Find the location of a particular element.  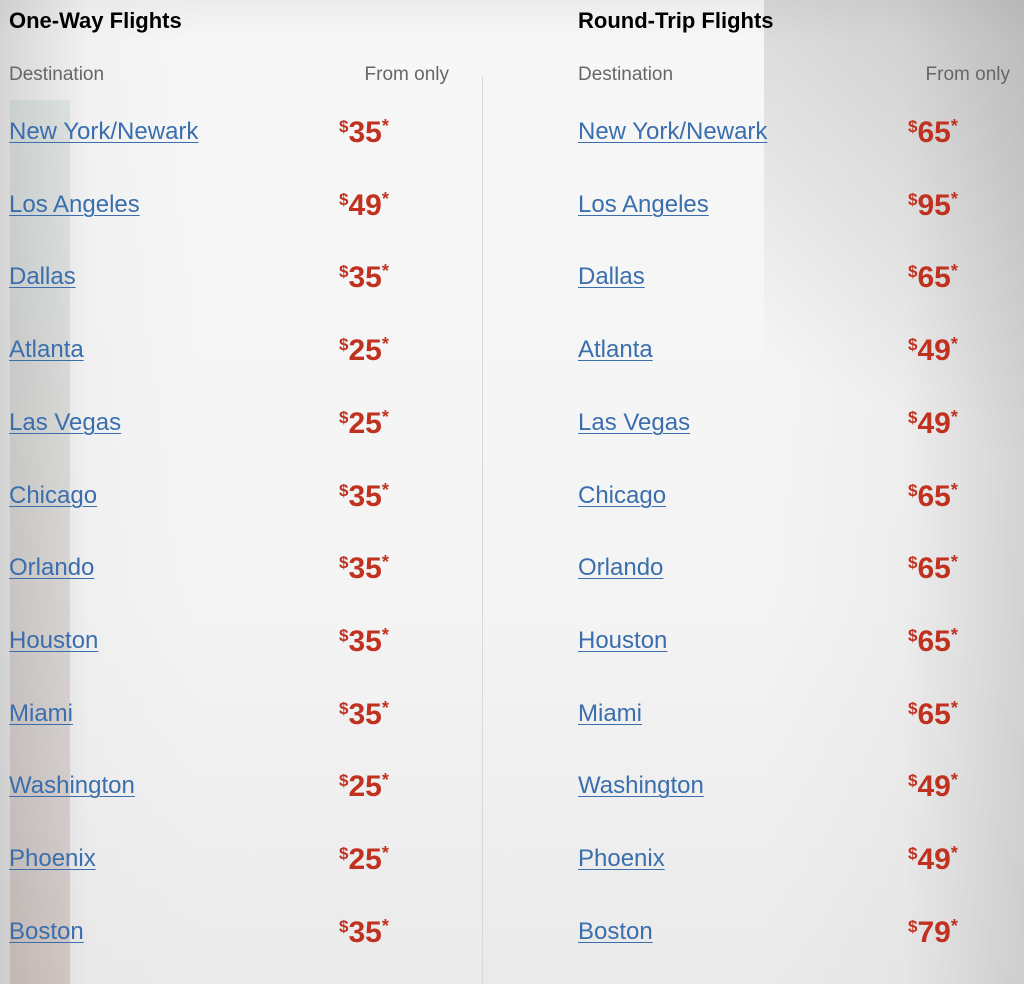

flight-row: New York/Newark $65* is located at coordinates (794, 137).